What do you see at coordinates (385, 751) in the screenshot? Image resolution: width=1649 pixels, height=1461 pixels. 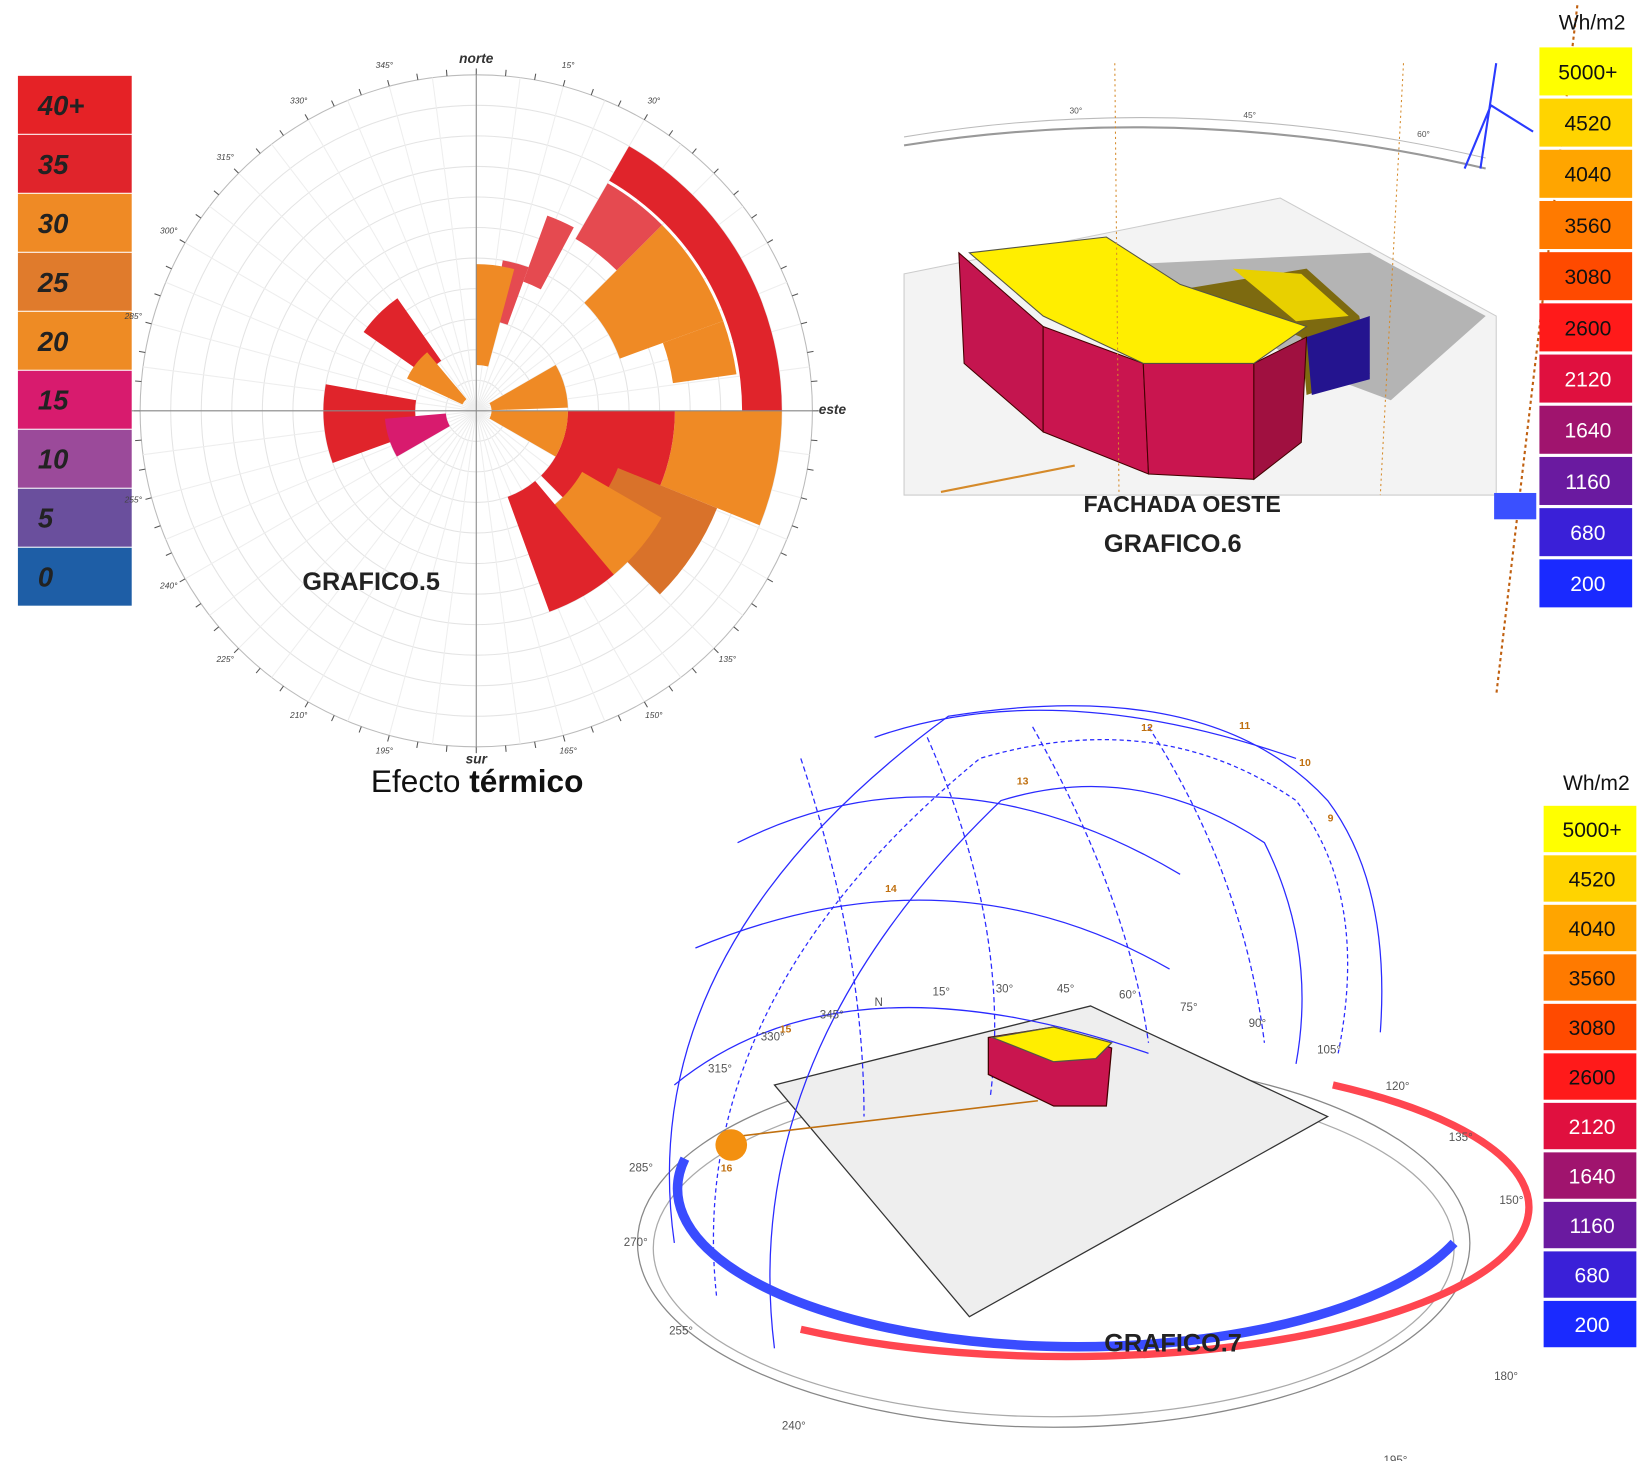 I see `angle-label: 195°` at bounding box center [385, 751].